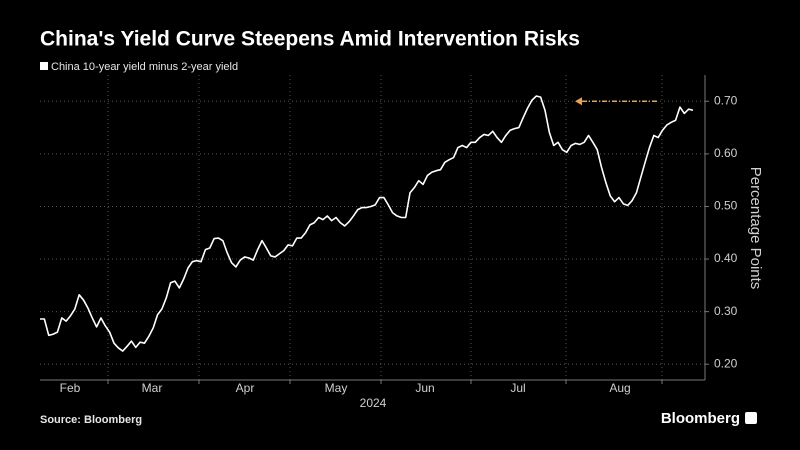  Describe the element at coordinates (44, 66) in the screenshot. I see `legend-swatch` at that location.